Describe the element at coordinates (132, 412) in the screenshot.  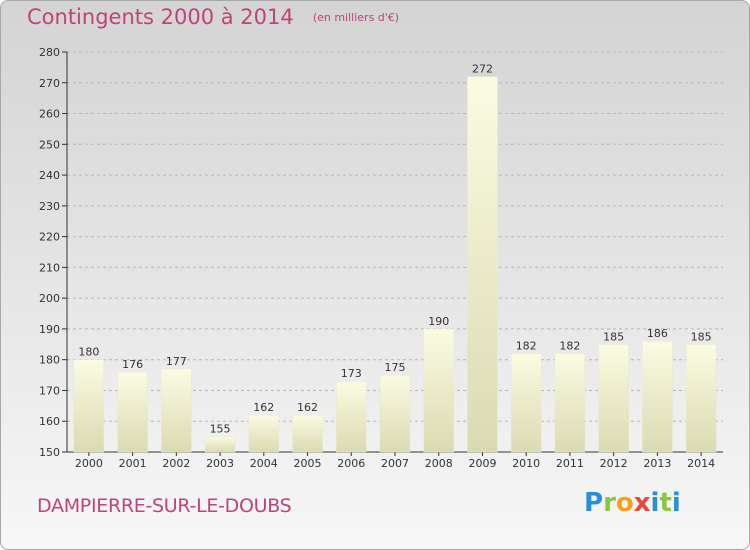
I see `bar-2001` at that location.